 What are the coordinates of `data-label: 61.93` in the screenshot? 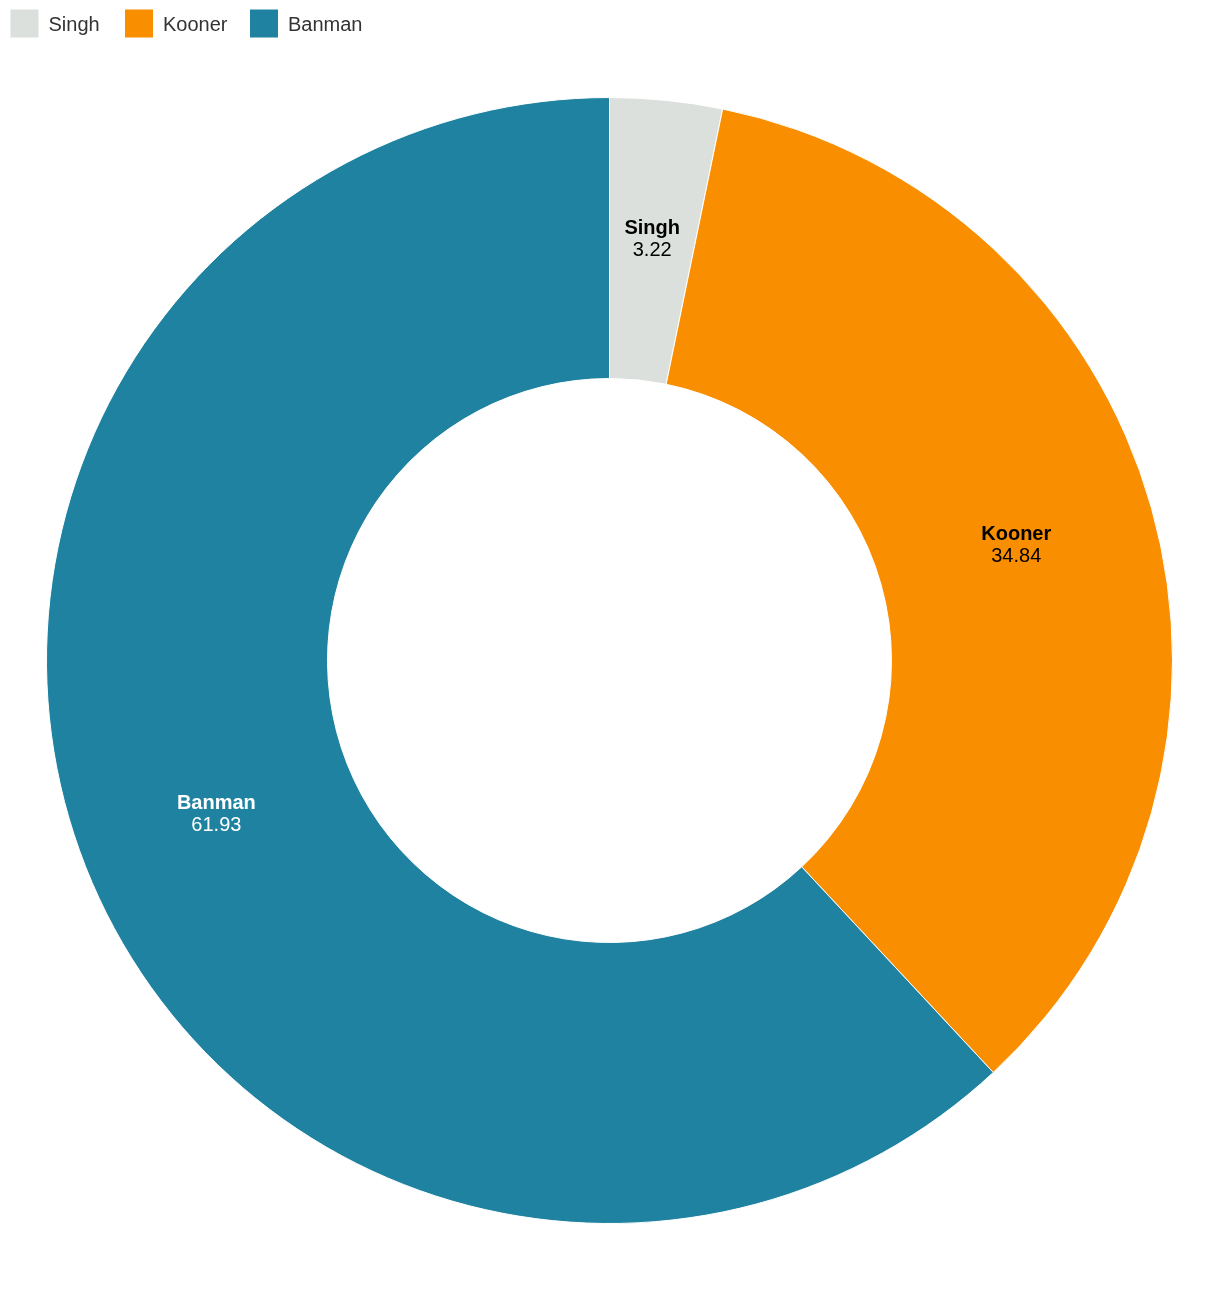 It's located at (216, 824).